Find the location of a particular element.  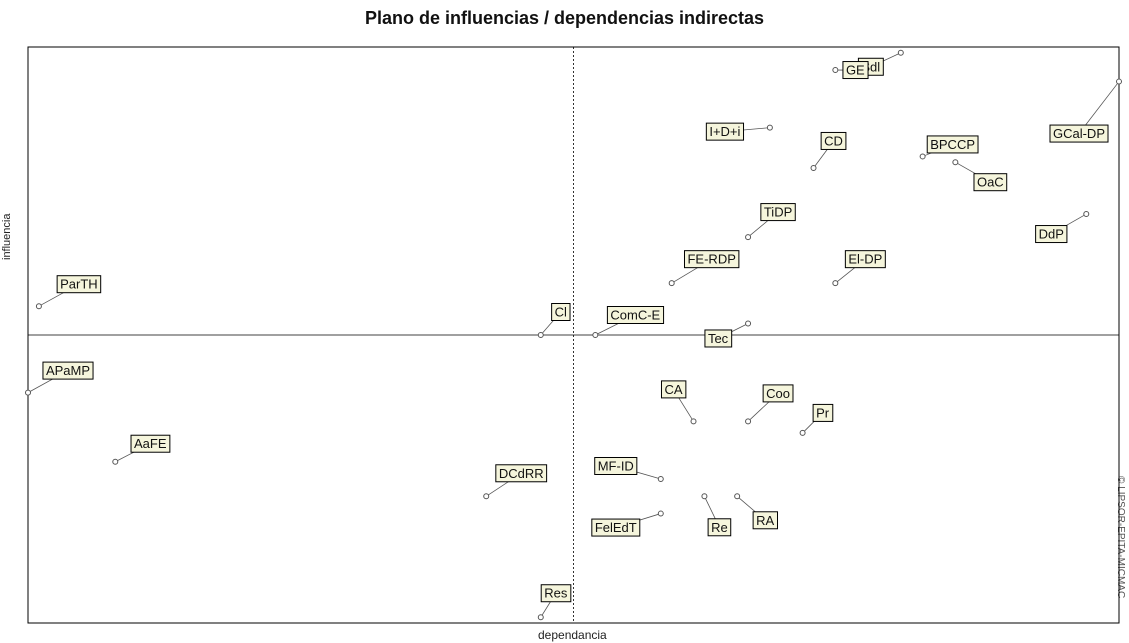

point-comc-e: ComC-E is located at coordinates (628, 322).